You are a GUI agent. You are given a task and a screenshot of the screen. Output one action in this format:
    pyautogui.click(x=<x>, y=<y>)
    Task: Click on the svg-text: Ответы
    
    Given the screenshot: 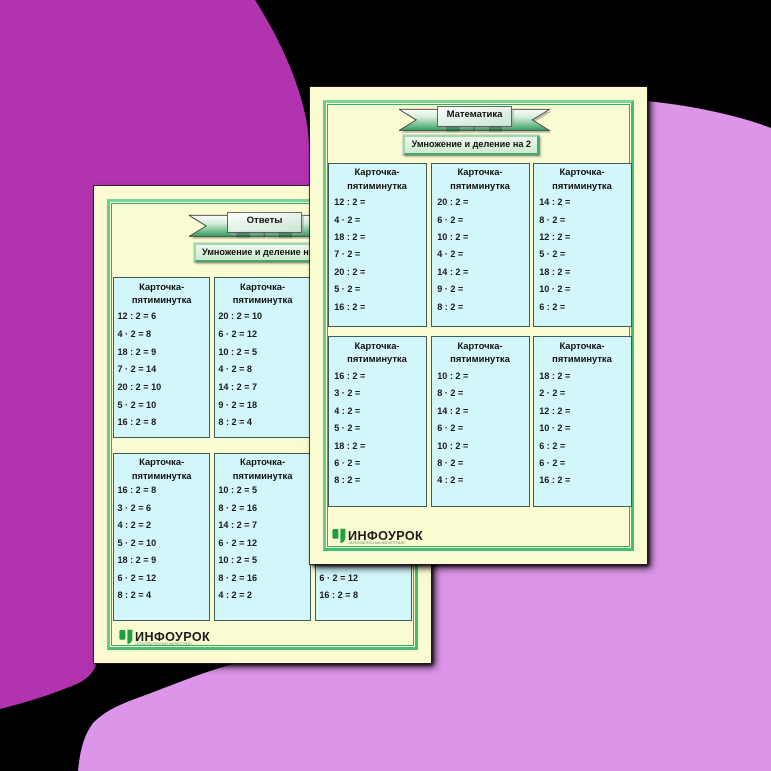 What is the action you would take?
    pyautogui.click(x=265, y=220)
    